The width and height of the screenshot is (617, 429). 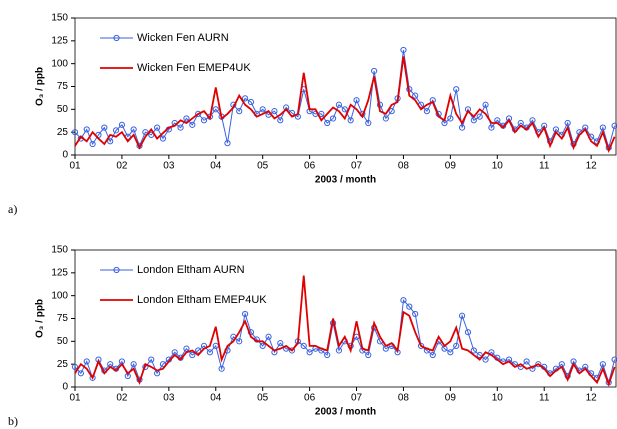 I want to click on panel-label: b), so click(x=13, y=421).